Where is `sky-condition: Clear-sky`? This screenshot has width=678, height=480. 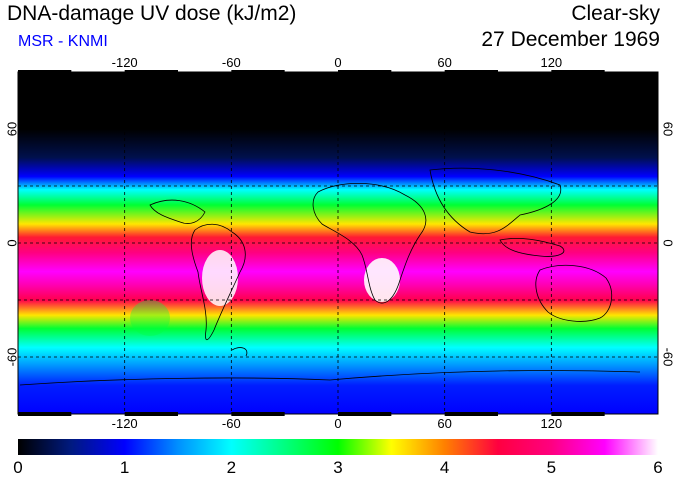 sky-condition: Clear-sky is located at coordinates (615, 13).